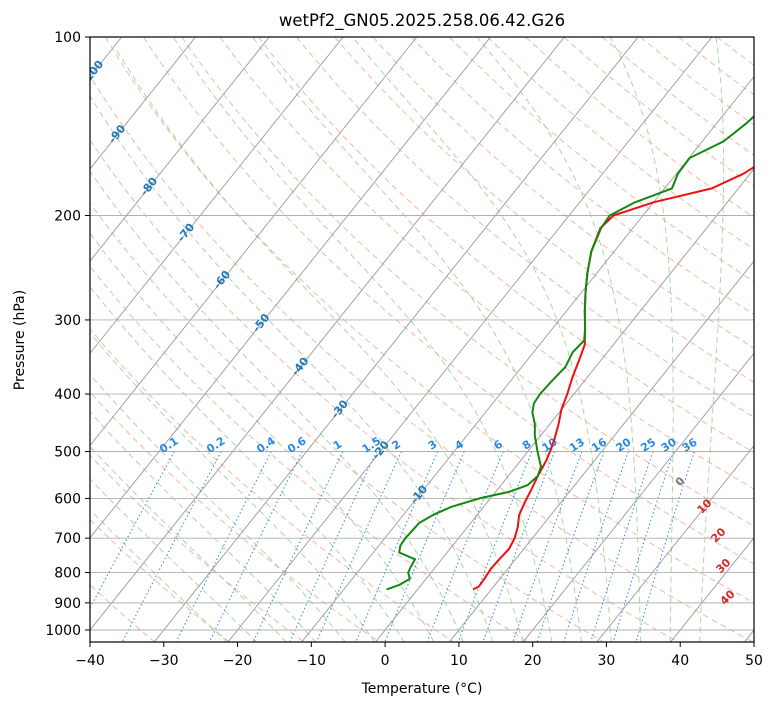  What do you see at coordinates (498, 444) in the screenshot?
I see `mixing-ratio-label: 6` at bounding box center [498, 444].